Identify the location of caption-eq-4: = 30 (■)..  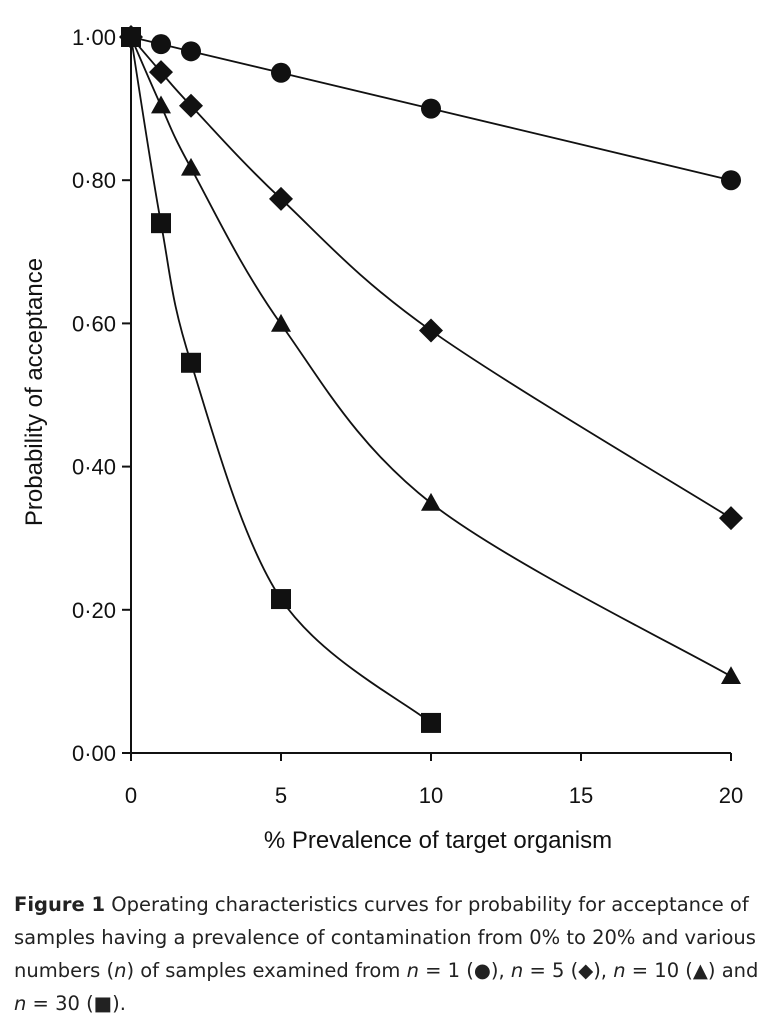
(76, 1003).